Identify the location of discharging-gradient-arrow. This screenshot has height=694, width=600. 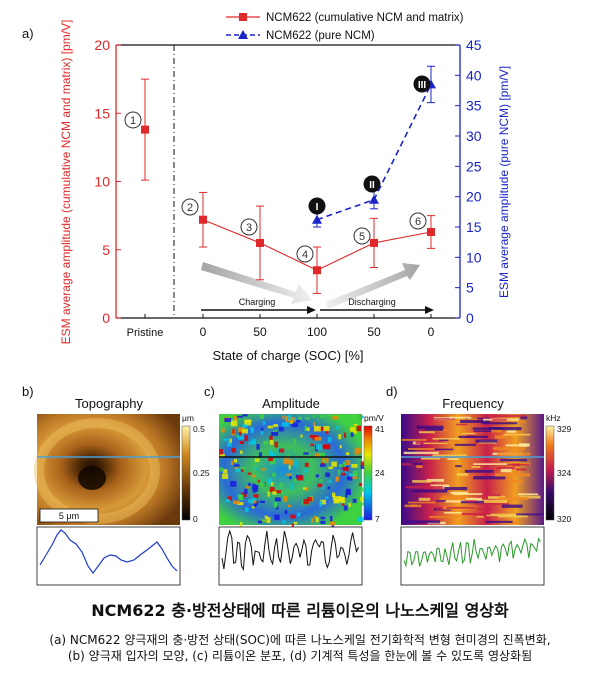
(373, 286).